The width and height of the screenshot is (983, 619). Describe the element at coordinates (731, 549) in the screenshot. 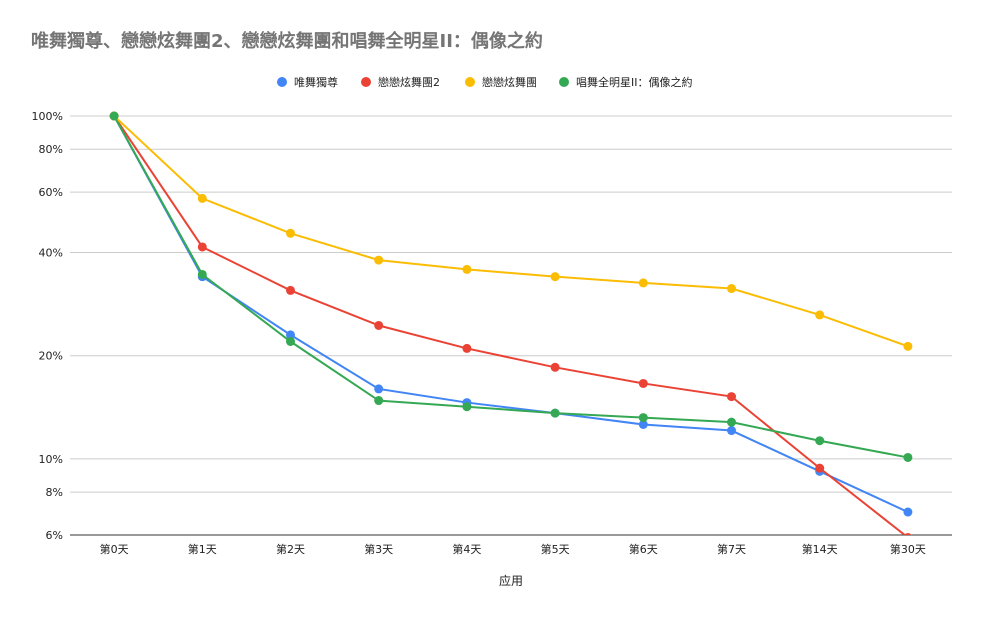

I see `x-tick-label: 第7天` at that location.